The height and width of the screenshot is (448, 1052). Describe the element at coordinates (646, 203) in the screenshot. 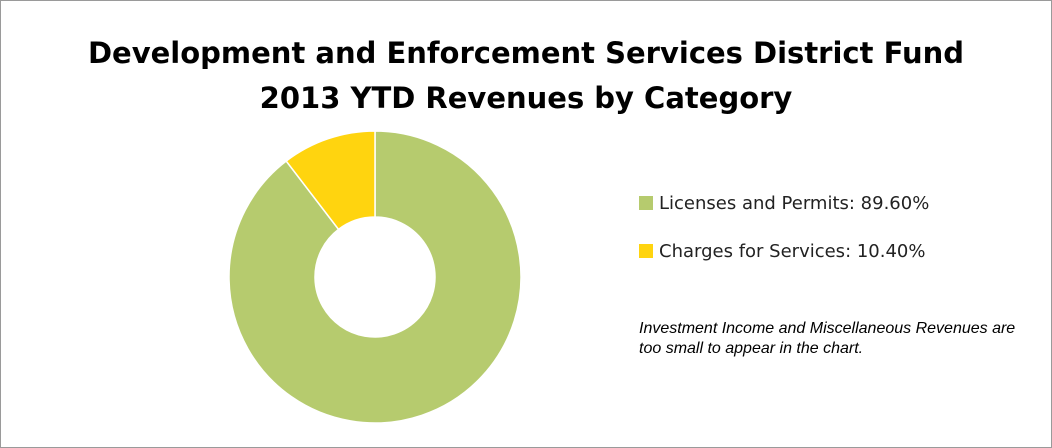

I see `legend-swatch-licenses-and-permits` at that location.